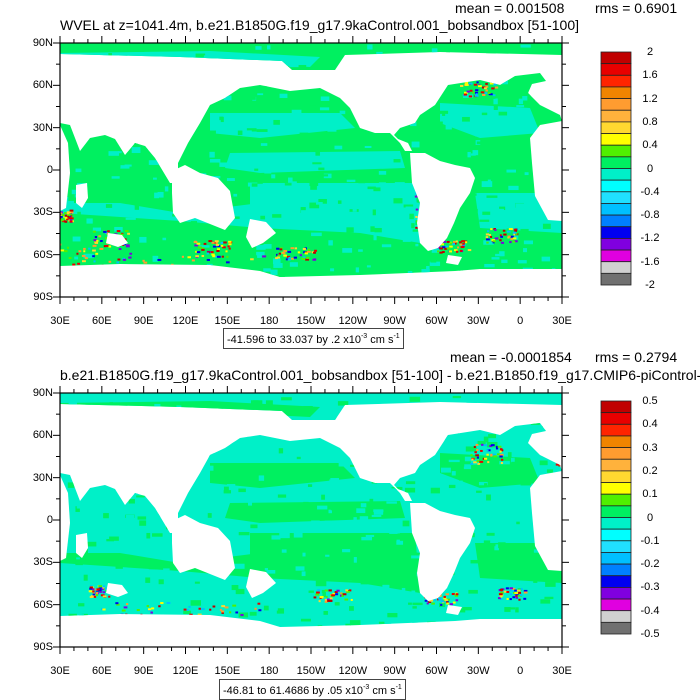  I want to click on contour-info-box: -41.596 to 33.037 by .2 x10-3 cm s-1, so click(313, 338).